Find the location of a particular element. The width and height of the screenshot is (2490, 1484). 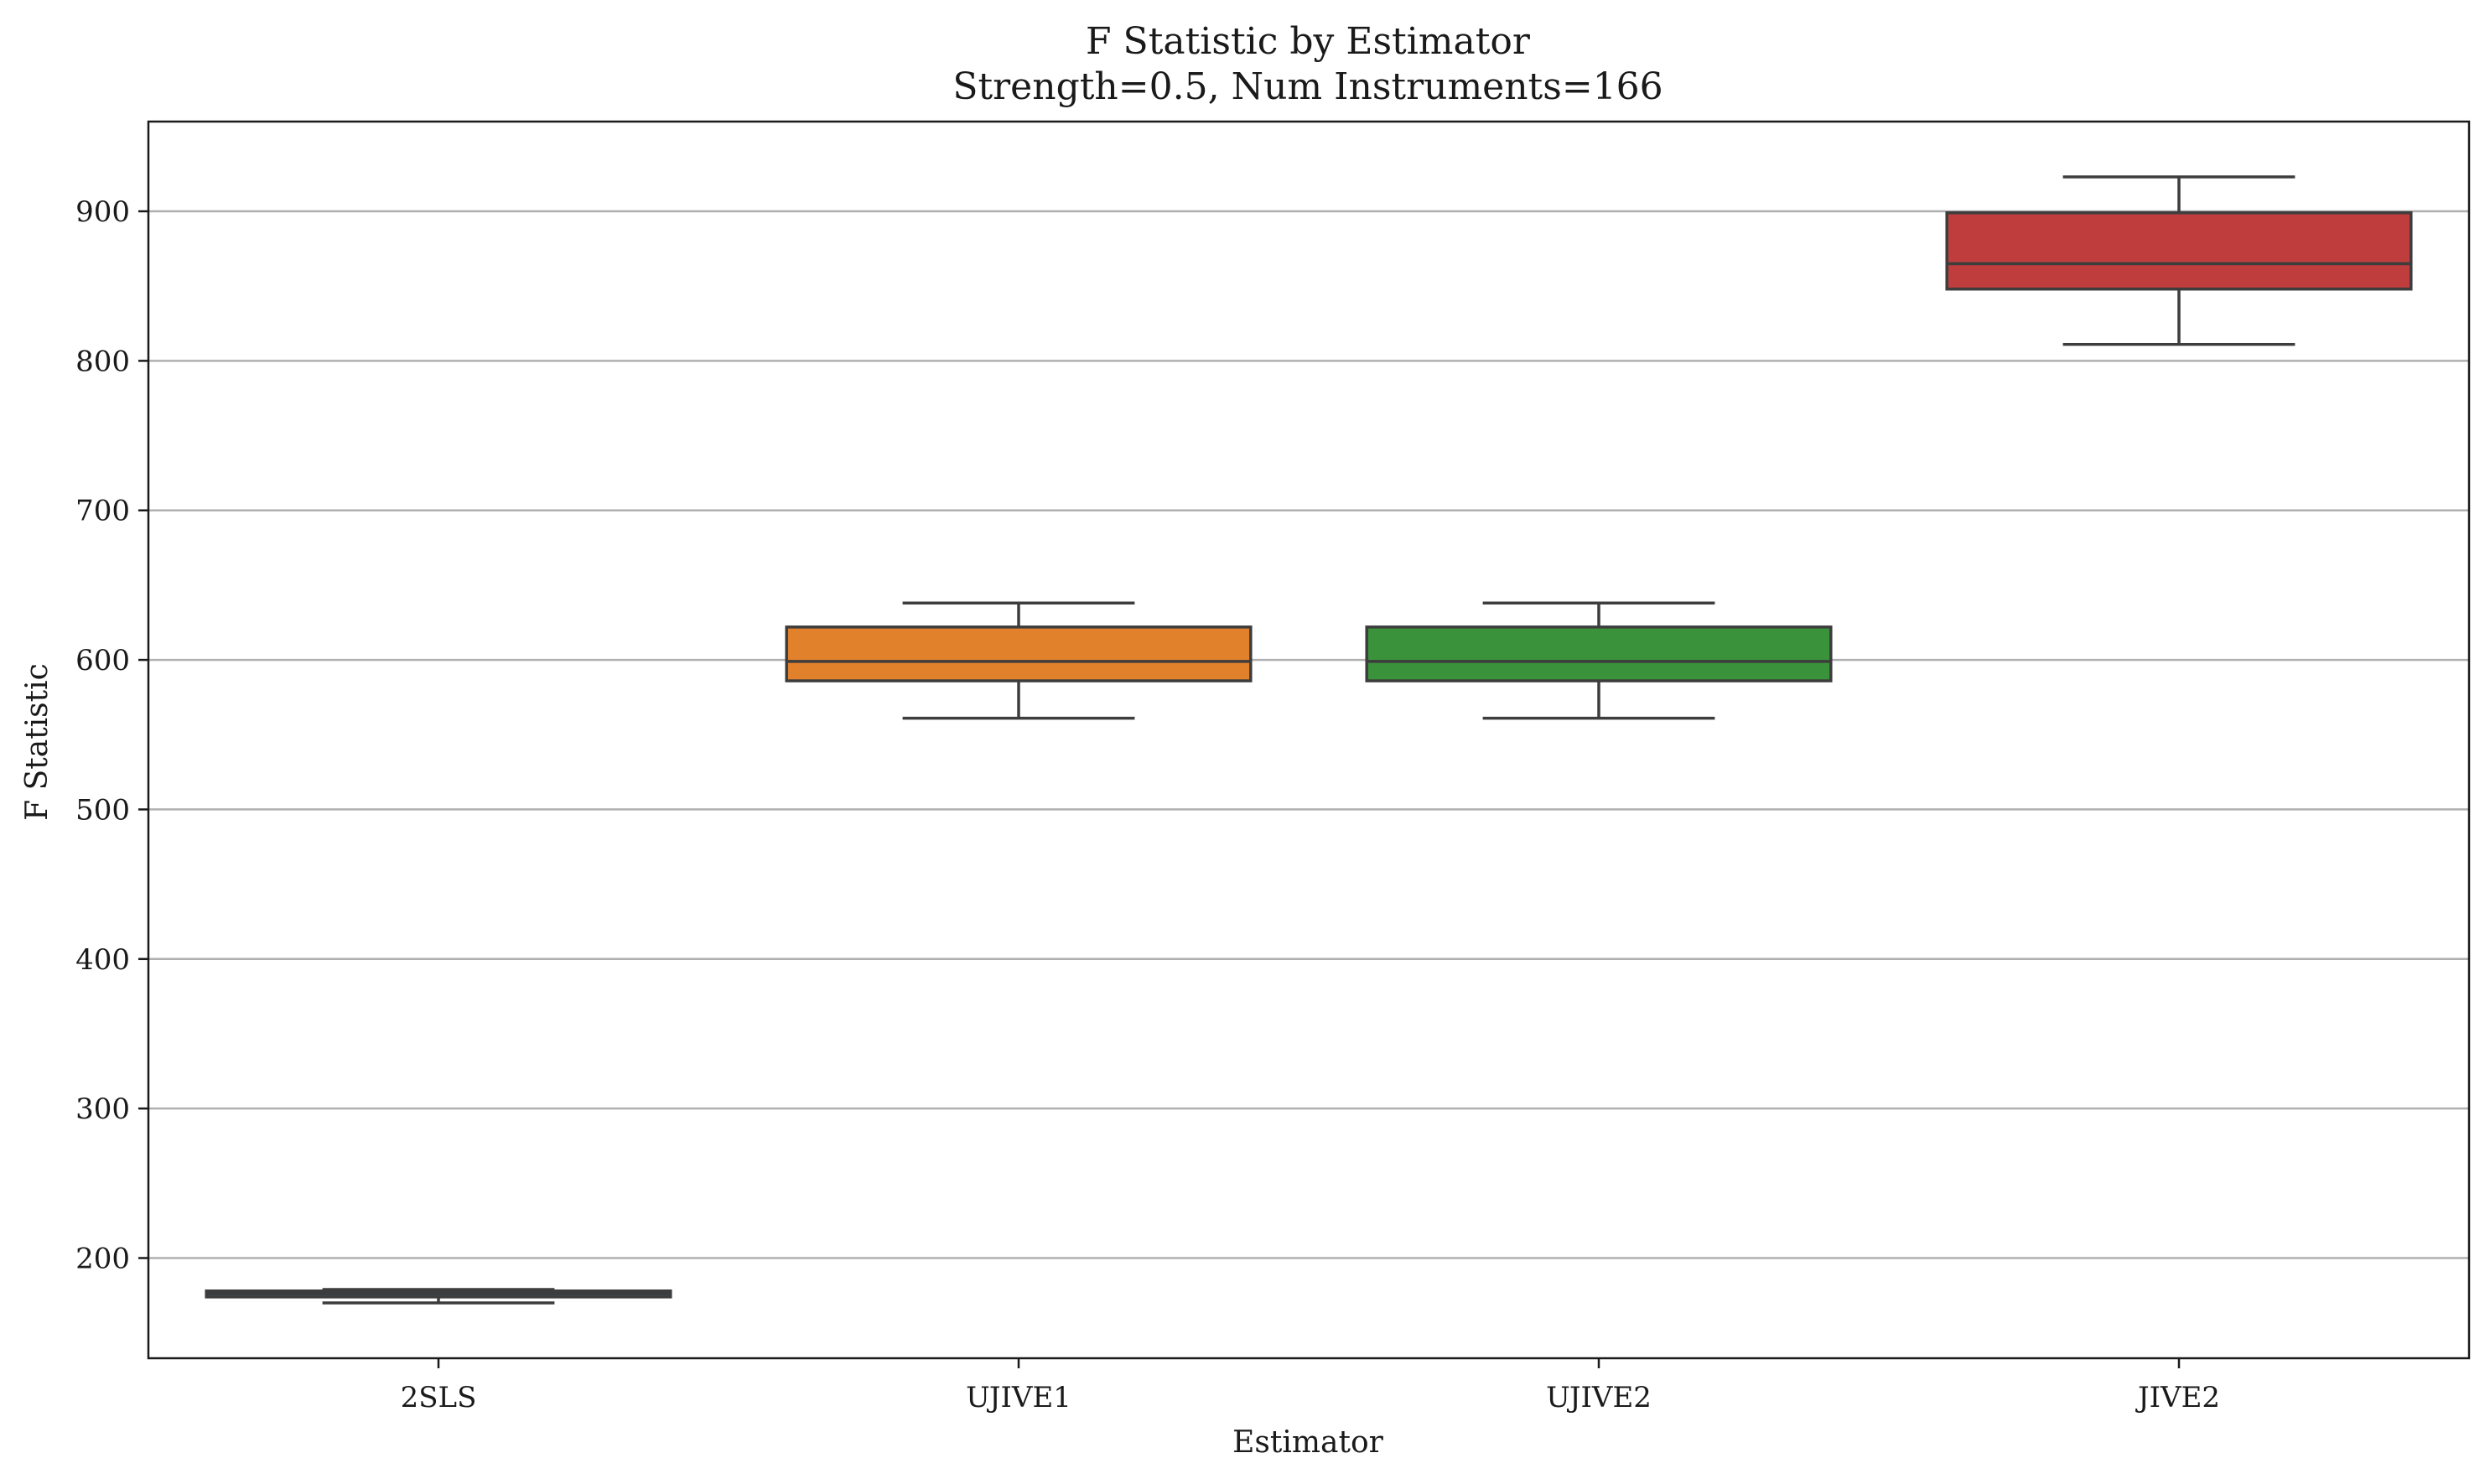

y-axis-ticks: 200 300 400 500 600 700 800 900 is located at coordinates (111, 735).